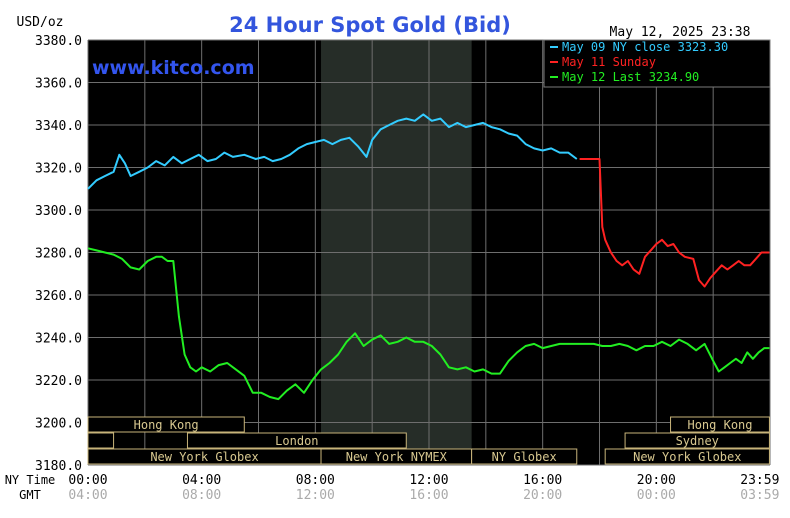  Describe the element at coordinates (542, 480) in the screenshot. I see `x-tick-label-ny: 16:00` at that location.